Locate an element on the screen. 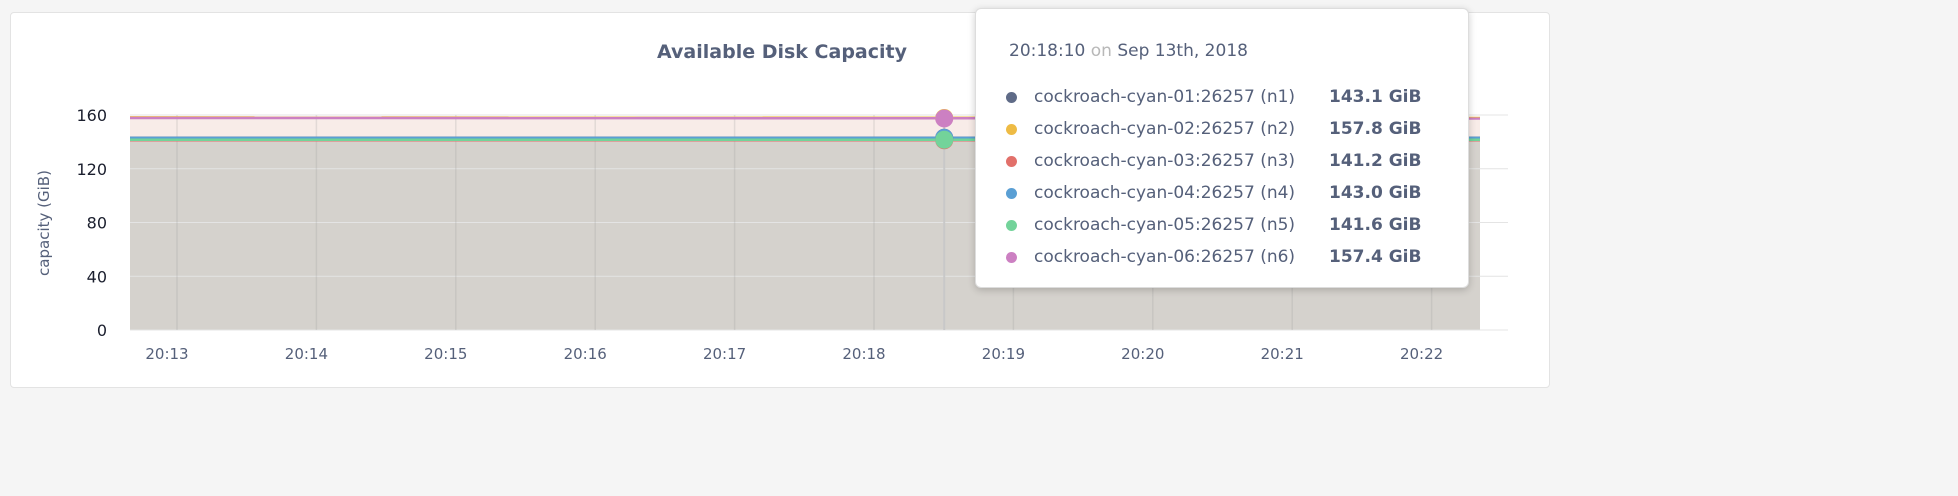  y-tick-label: 80 is located at coordinates (97, 223).